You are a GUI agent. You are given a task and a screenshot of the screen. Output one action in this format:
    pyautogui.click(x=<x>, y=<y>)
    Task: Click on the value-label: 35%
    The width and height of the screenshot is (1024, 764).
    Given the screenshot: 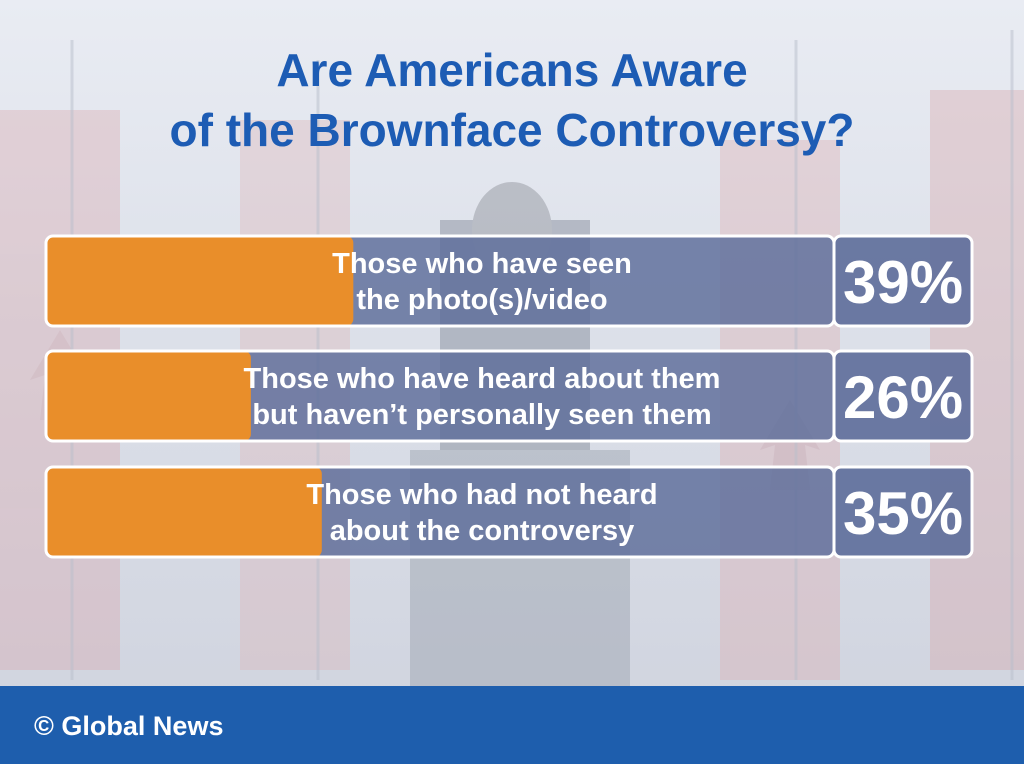 What is the action you would take?
    pyautogui.click(x=903, y=513)
    